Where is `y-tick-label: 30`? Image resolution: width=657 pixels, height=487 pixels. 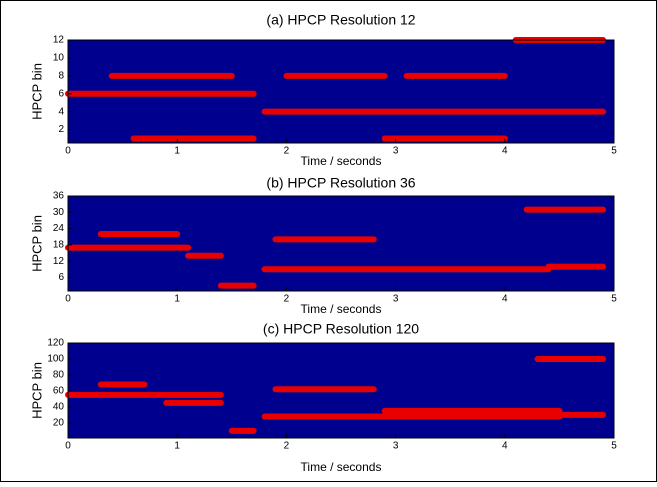
y-tick-label: 30 is located at coordinates (59, 212).